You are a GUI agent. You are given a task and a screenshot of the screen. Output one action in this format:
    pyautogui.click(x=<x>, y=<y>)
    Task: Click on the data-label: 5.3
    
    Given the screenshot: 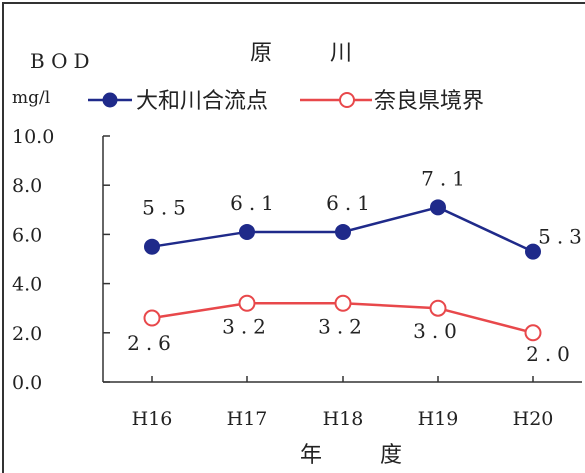 What is the action you would take?
    pyautogui.click(x=561, y=237)
    